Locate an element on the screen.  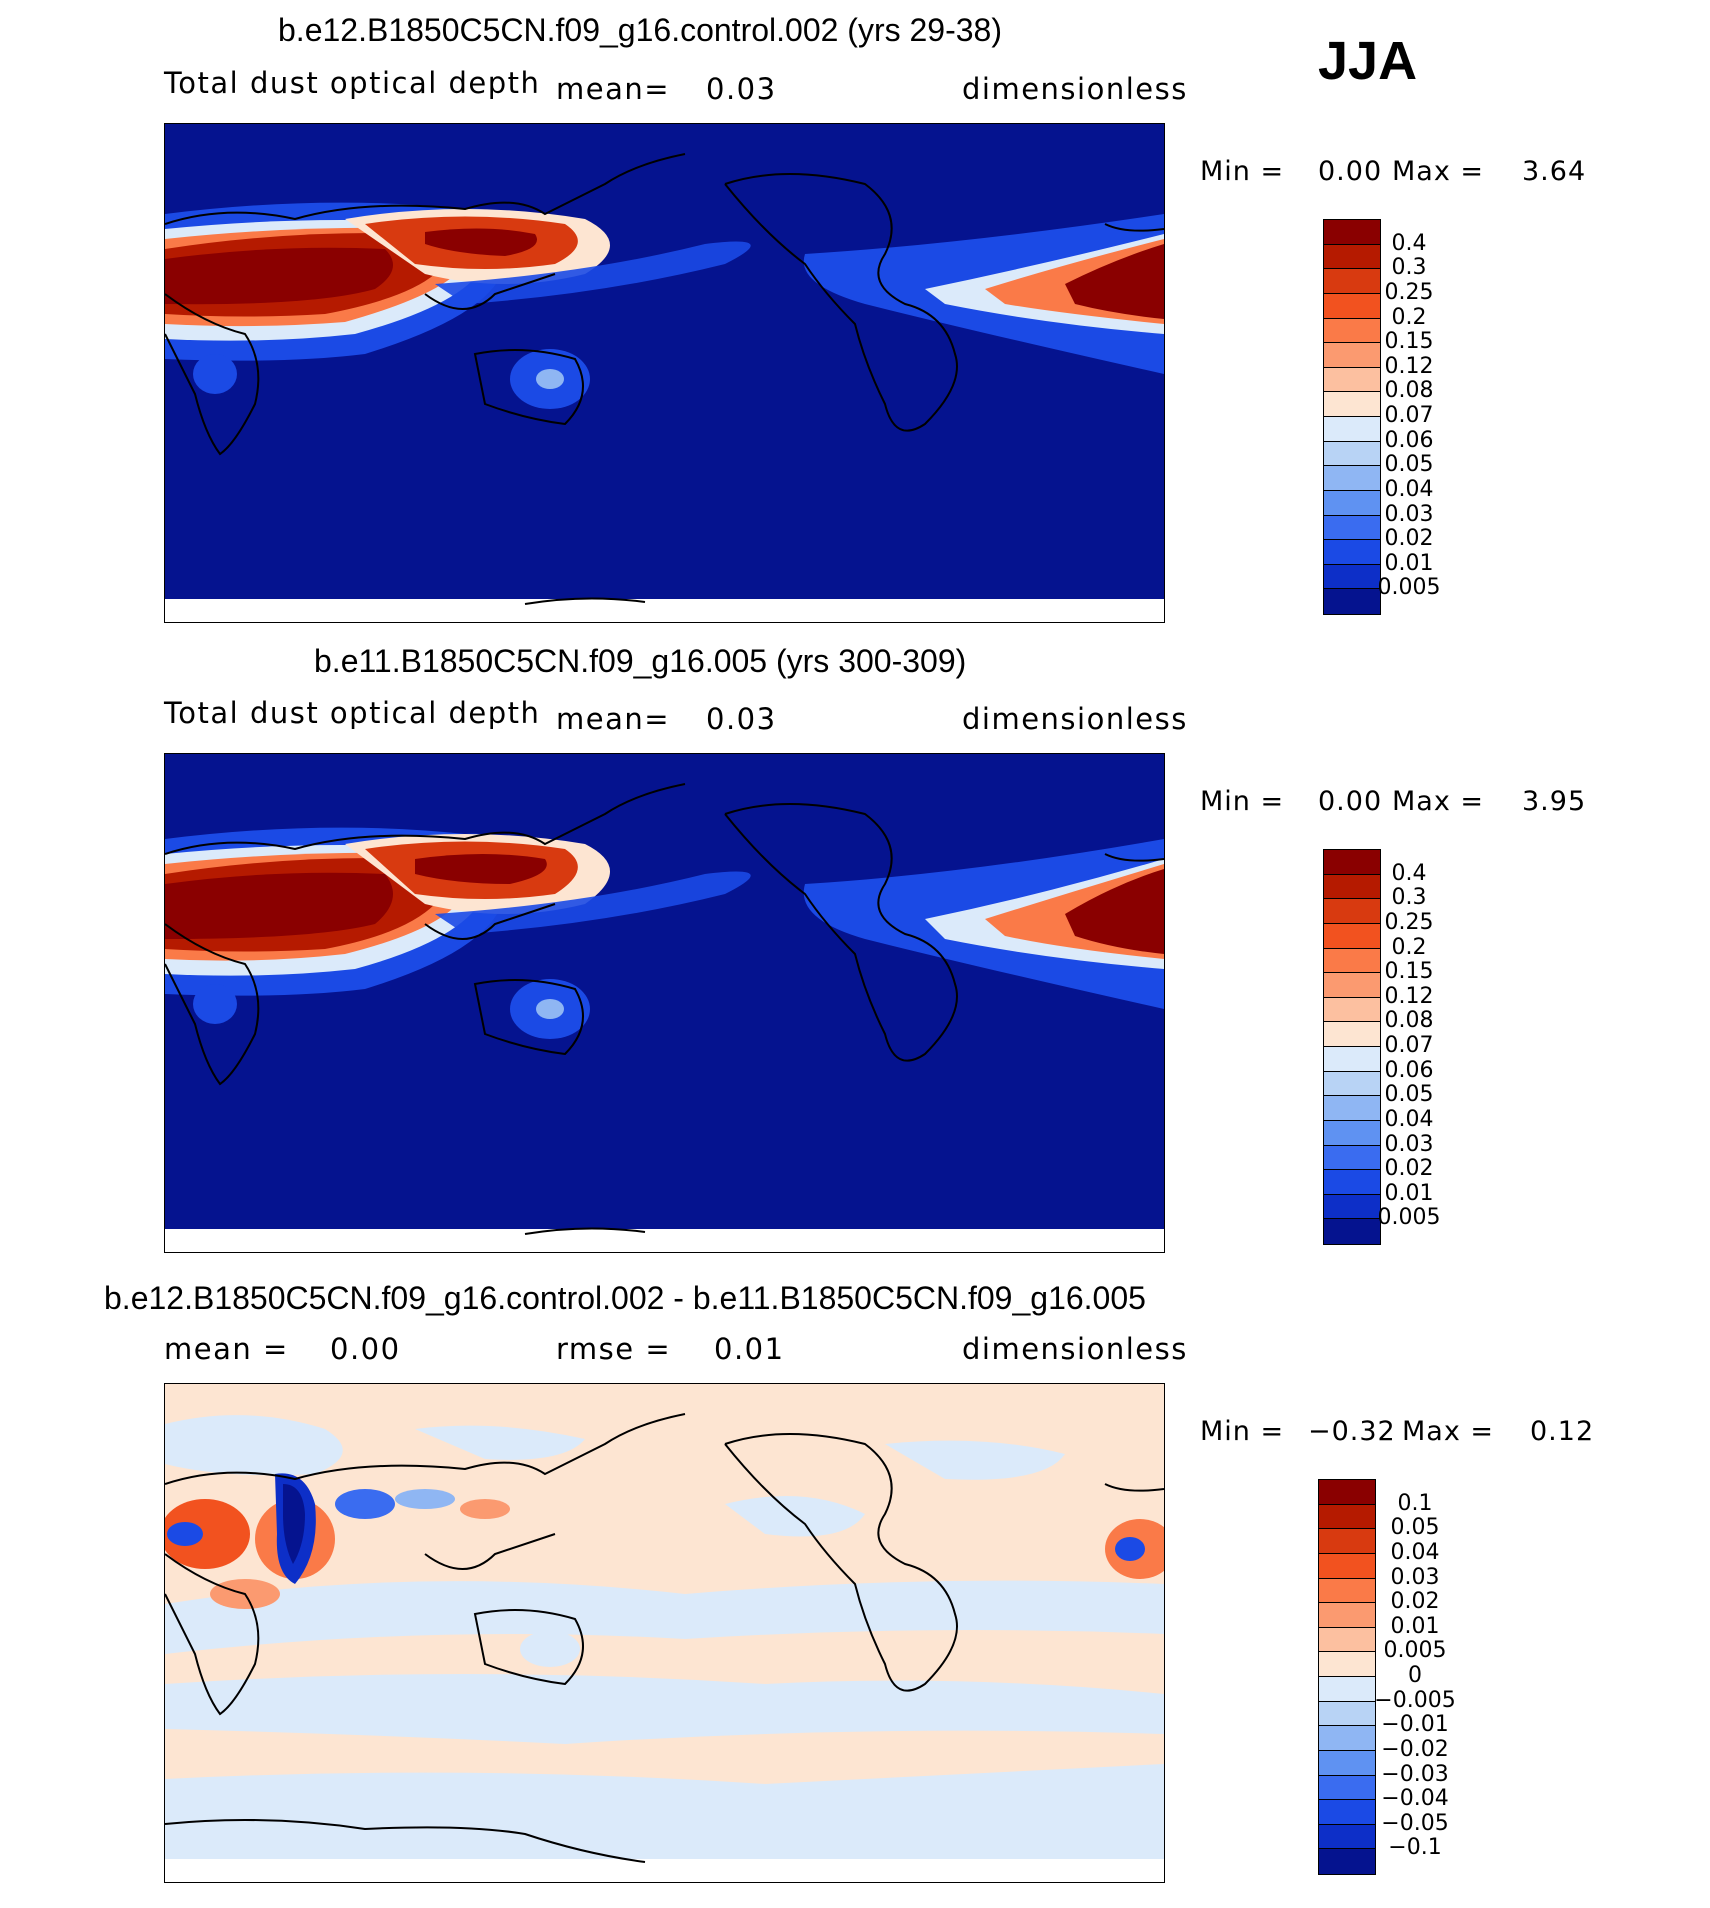
colorbar-level-label: 0.12 is located at coordinates (1409, 366).